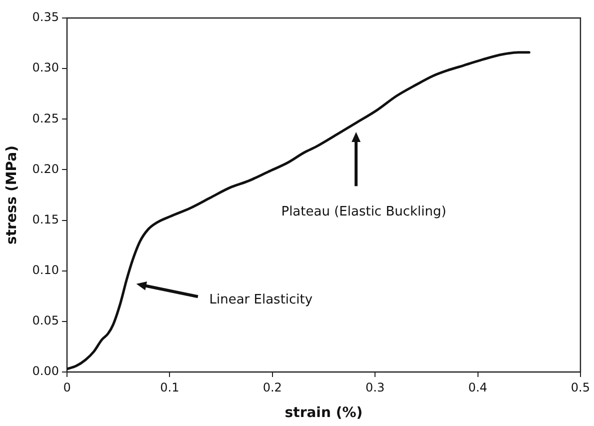 This screenshot has width=594, height=426. I want to click on annotation: Linear Elasticity, so click(261, 300).